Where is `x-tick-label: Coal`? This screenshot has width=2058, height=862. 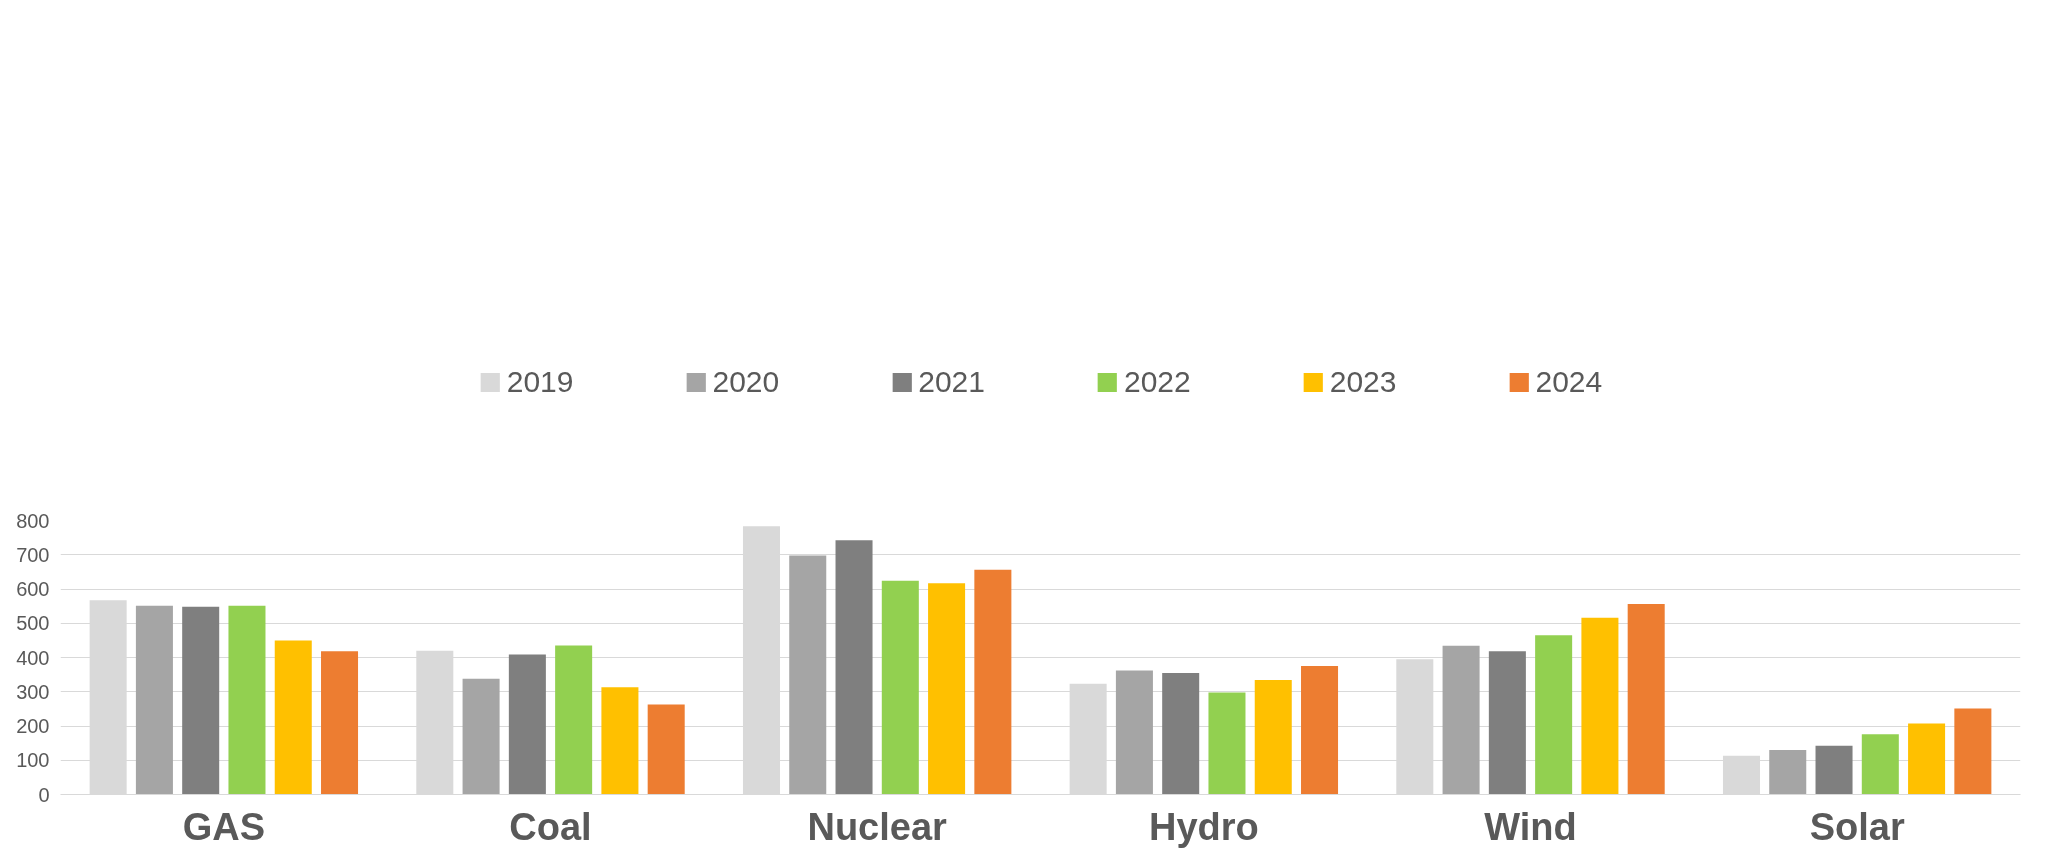 x-tick-label: Coal is located at coordinates (550, 826).